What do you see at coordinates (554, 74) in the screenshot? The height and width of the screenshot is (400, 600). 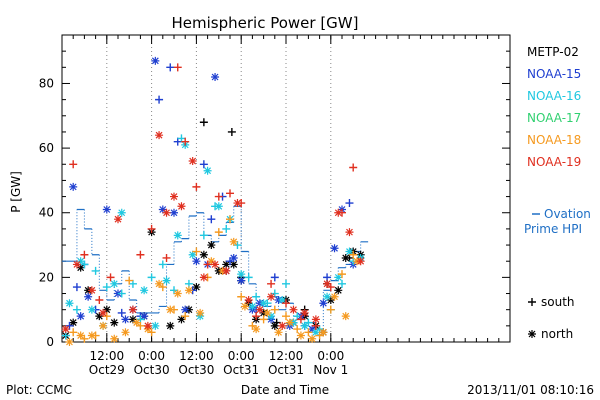 I see `legend-series-label: NOAA-15` at bounding box center [554, 74].